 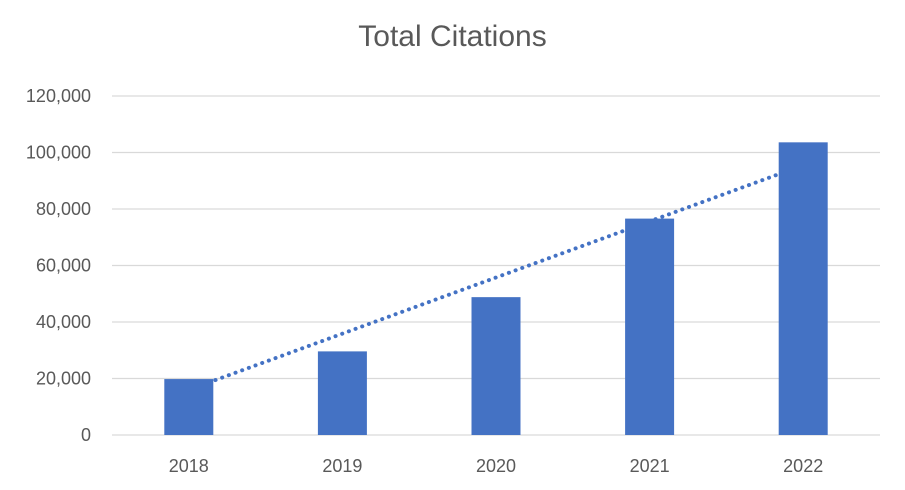 I want to click on x-tick-label: 2021, so click(x=650, y=466).